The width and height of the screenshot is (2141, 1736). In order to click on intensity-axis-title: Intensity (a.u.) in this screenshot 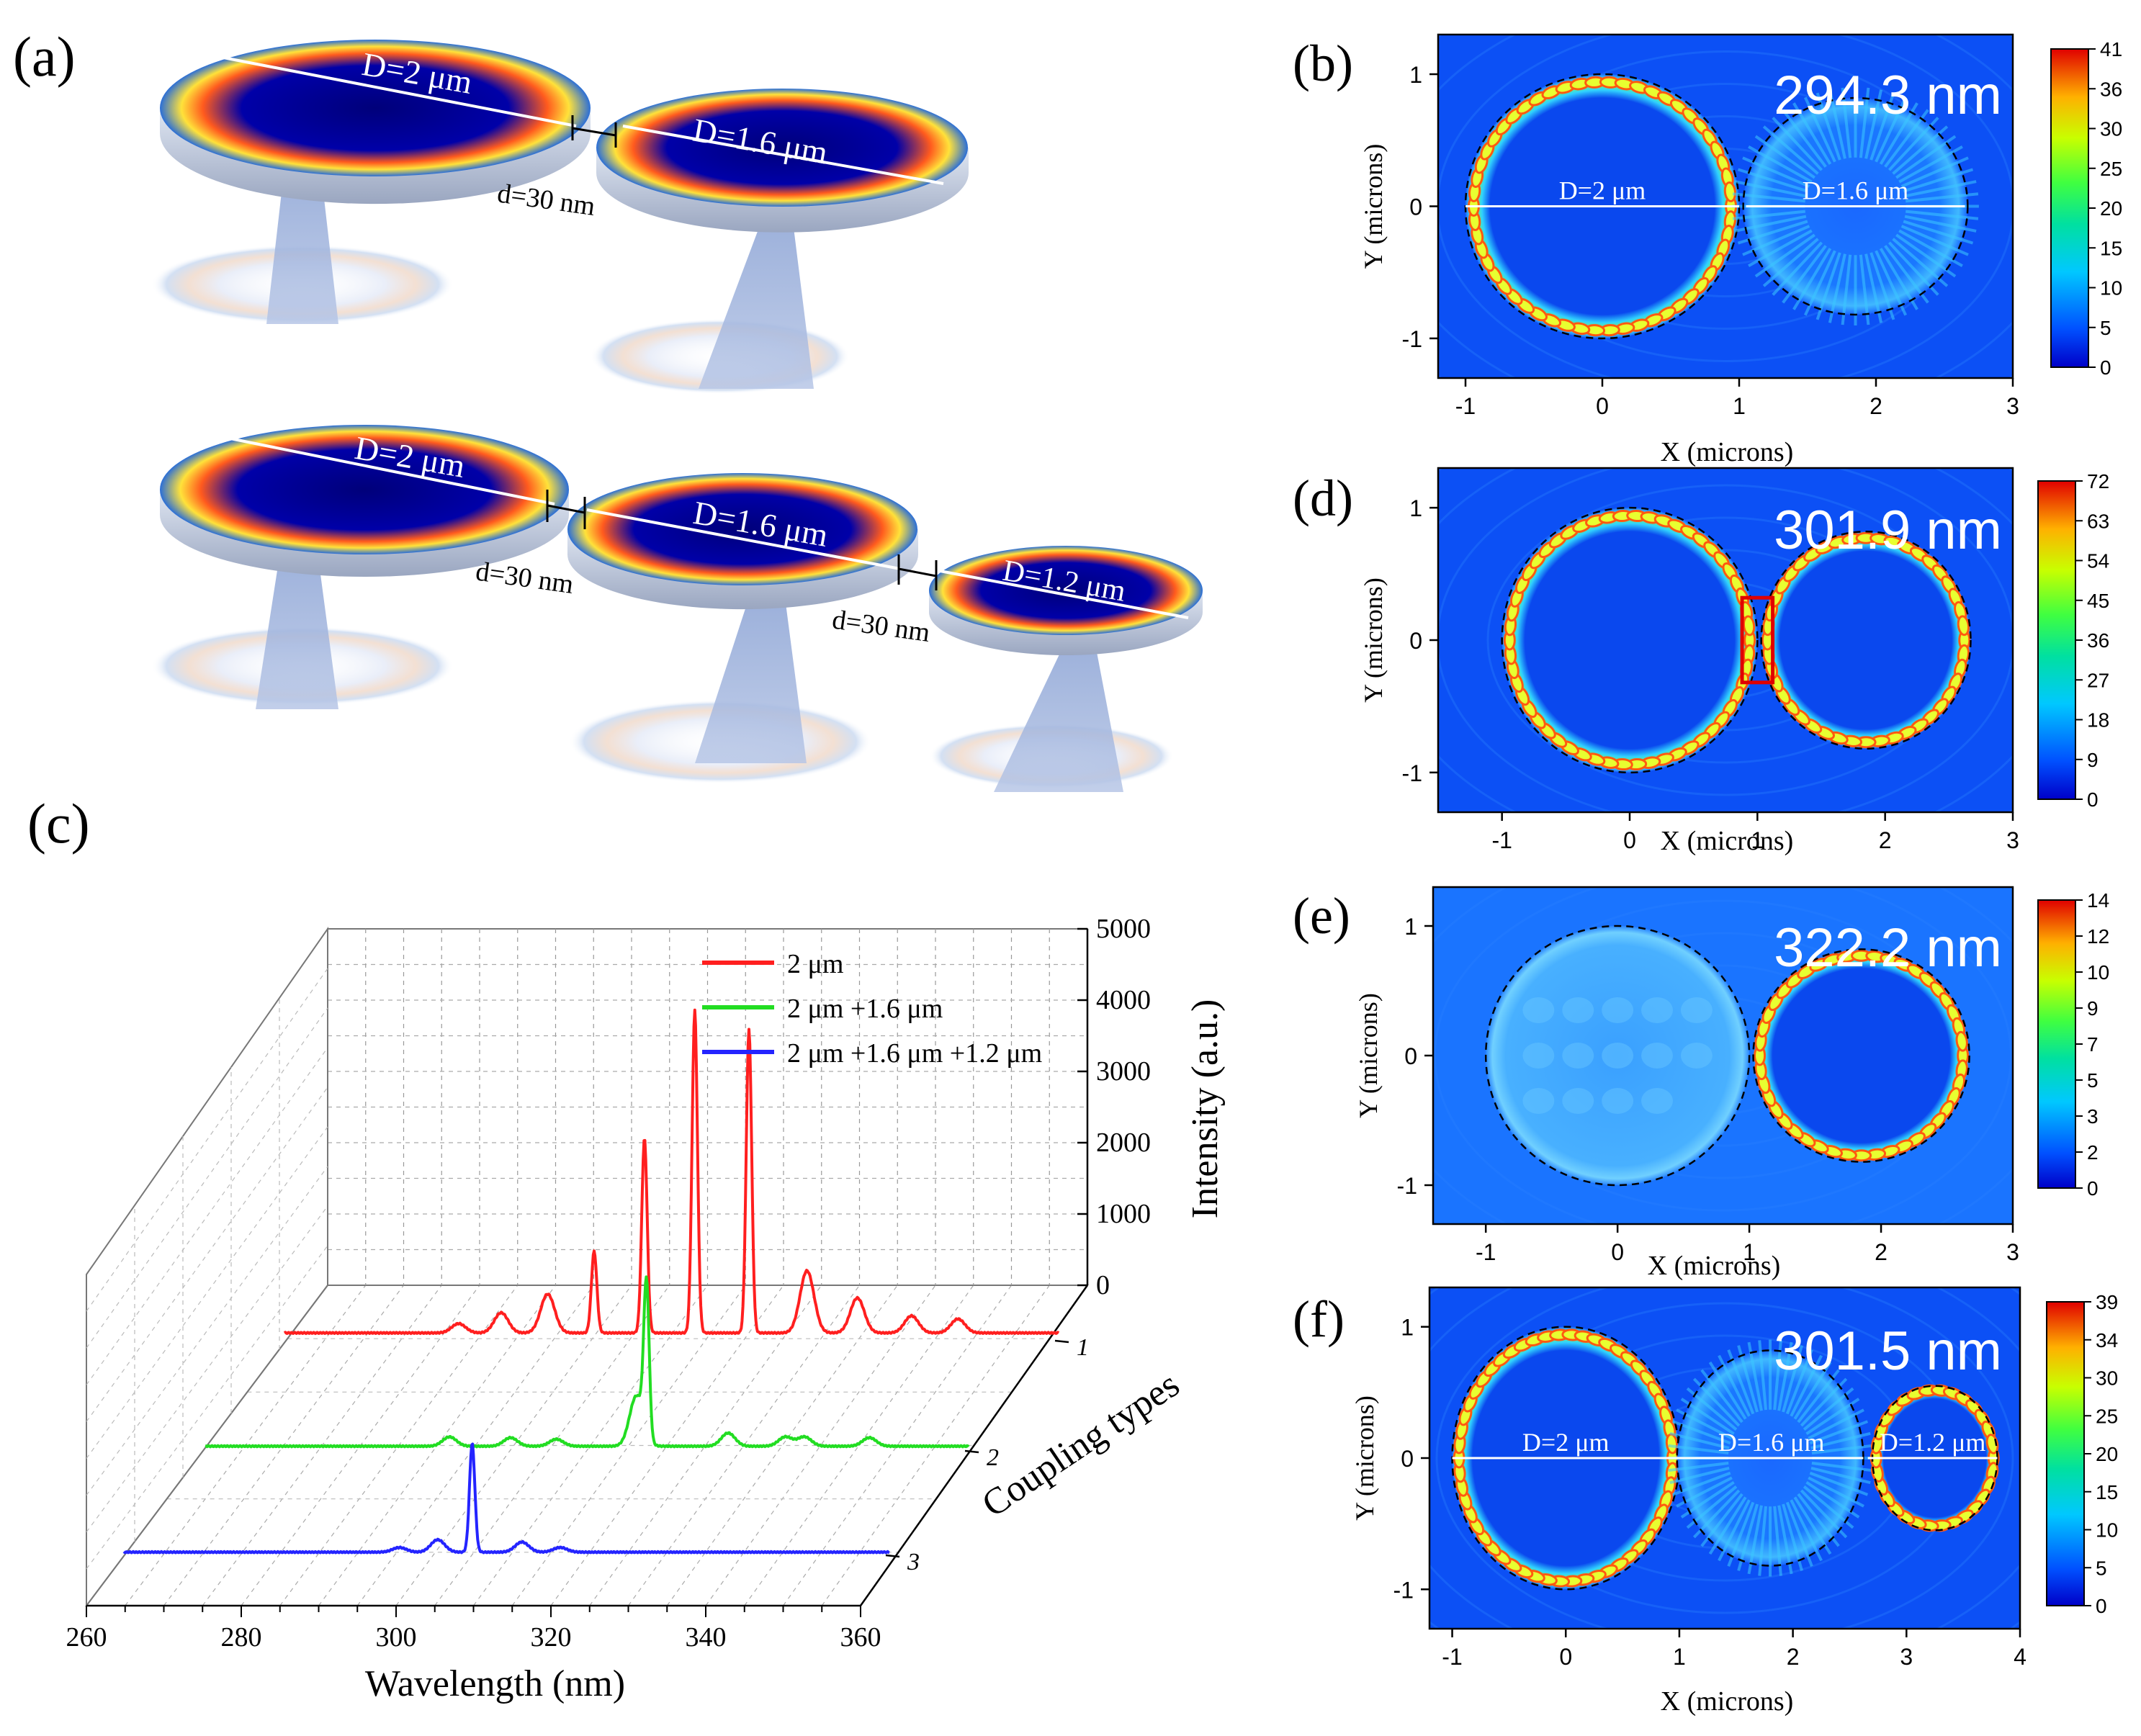, I will do `click(1205, 1109)`.